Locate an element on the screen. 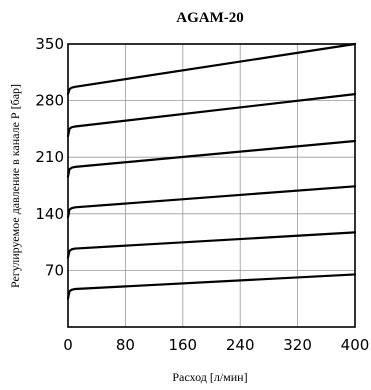 This screenshot has width=371, height=390. x-tick-label: 80 is located at coordinates (125, 345).